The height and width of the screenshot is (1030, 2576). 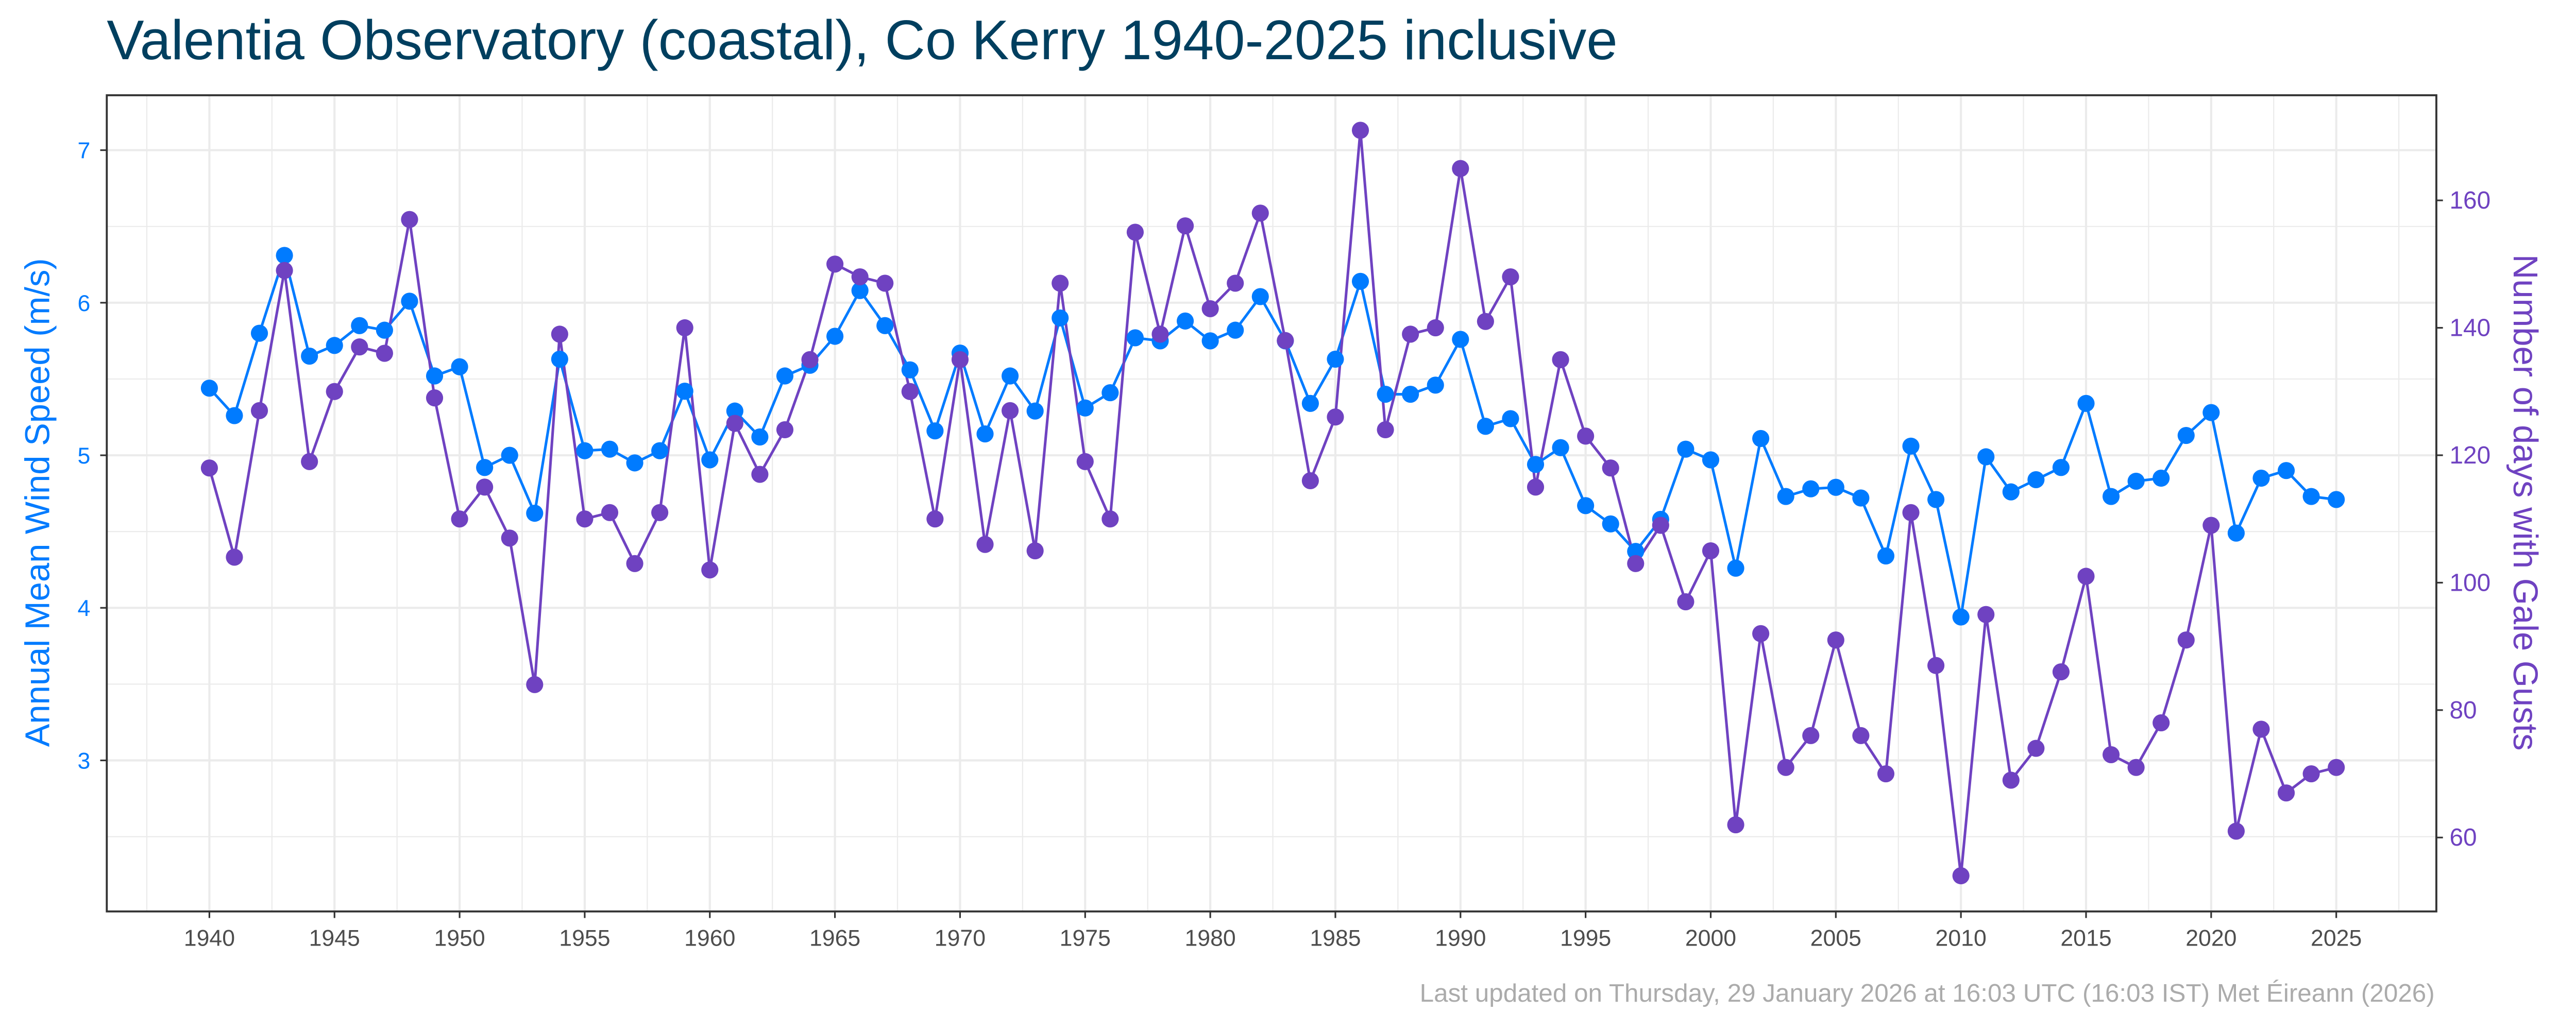 I want to click on x-tick-label: 1960, so click(x=709, y=938).